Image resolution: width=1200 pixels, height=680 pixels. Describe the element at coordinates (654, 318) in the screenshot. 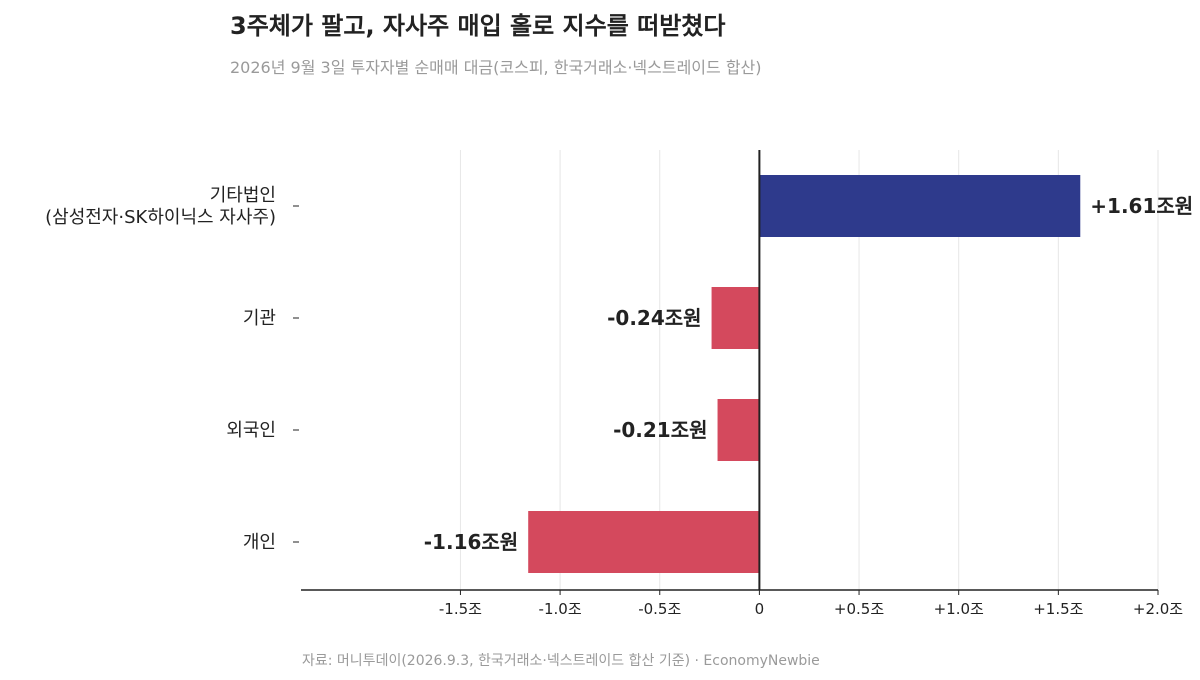

I see `data-label: -0.24조원` at that location.